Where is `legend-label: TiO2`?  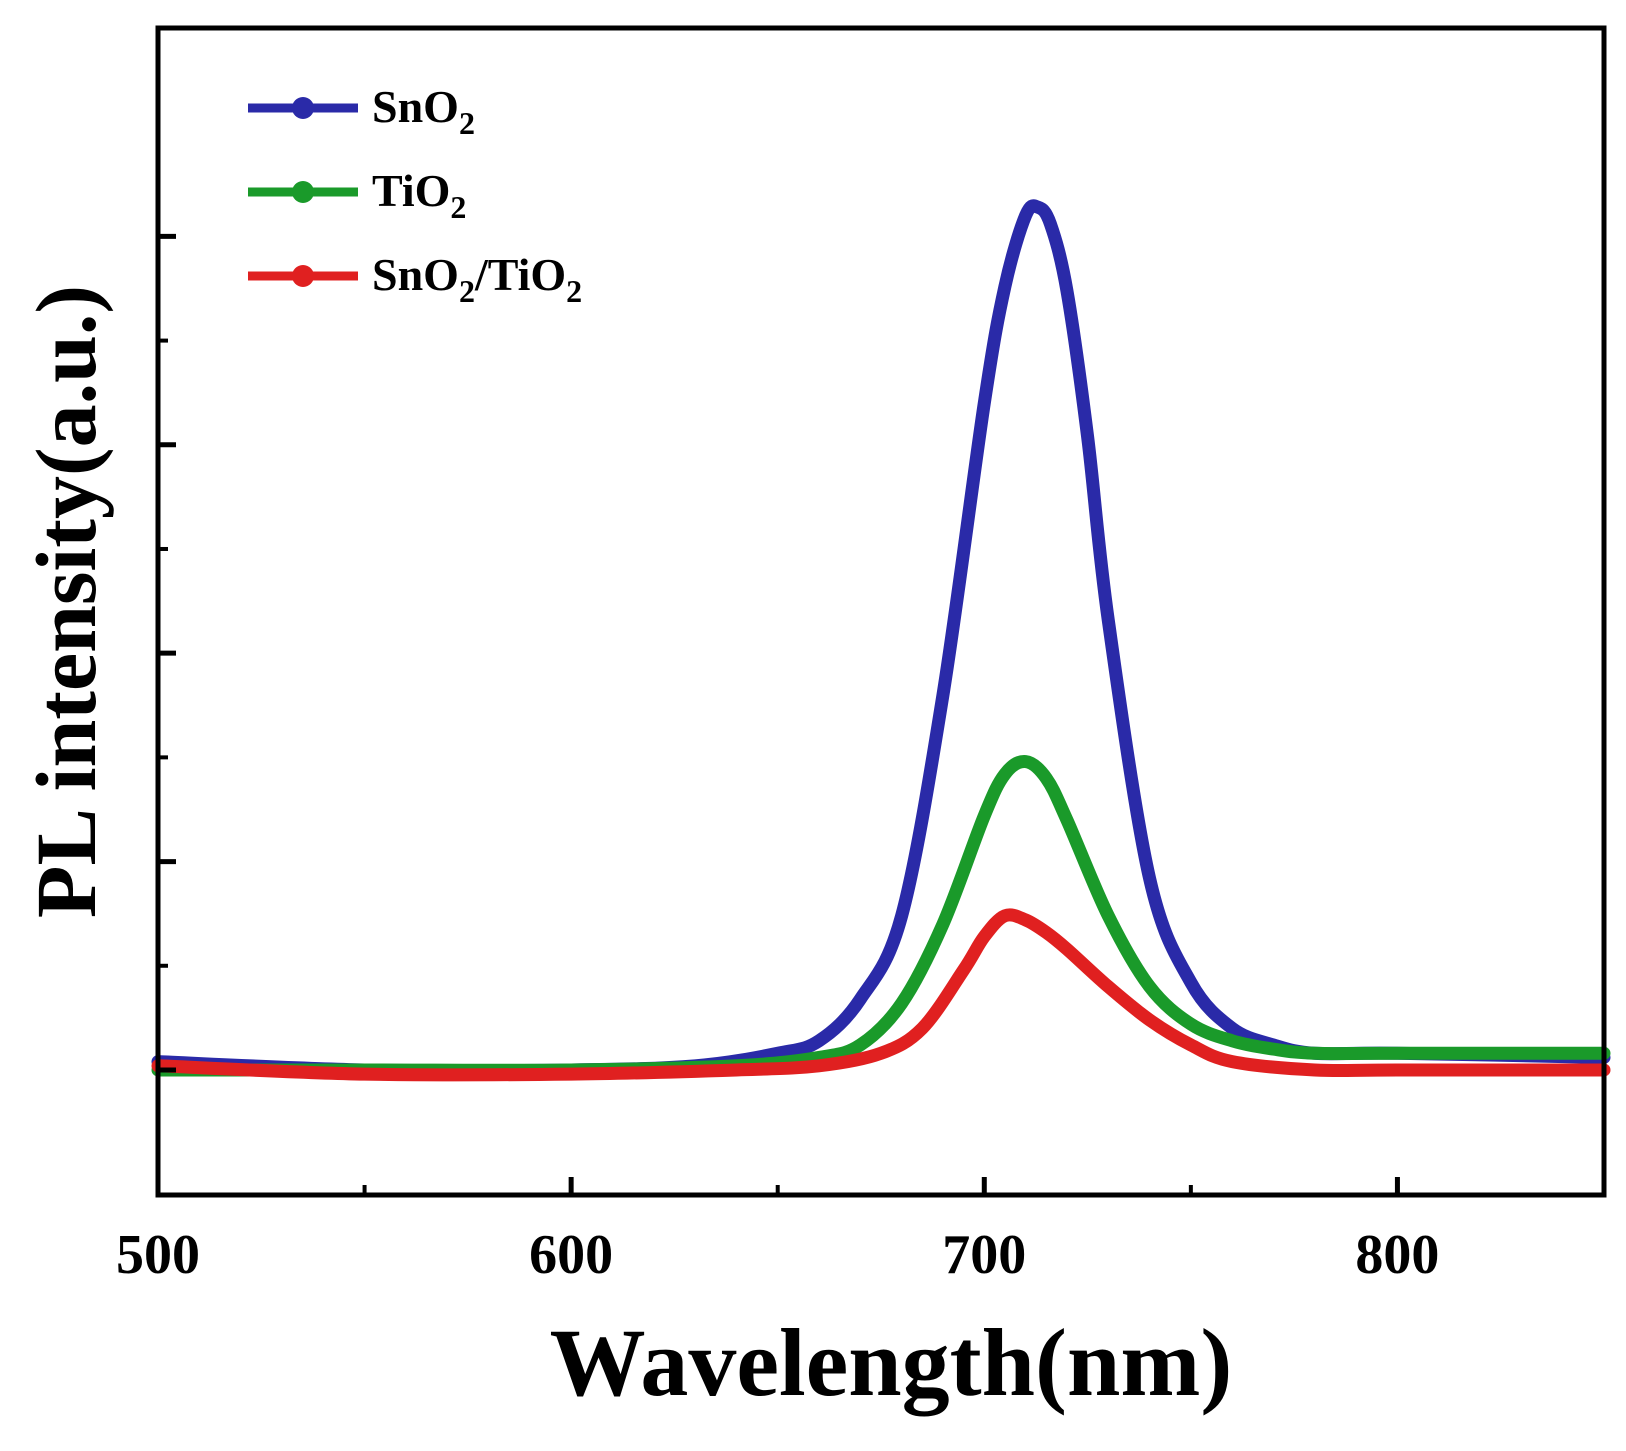
legend-label: TiO2 is located at coordinates (419, 195).